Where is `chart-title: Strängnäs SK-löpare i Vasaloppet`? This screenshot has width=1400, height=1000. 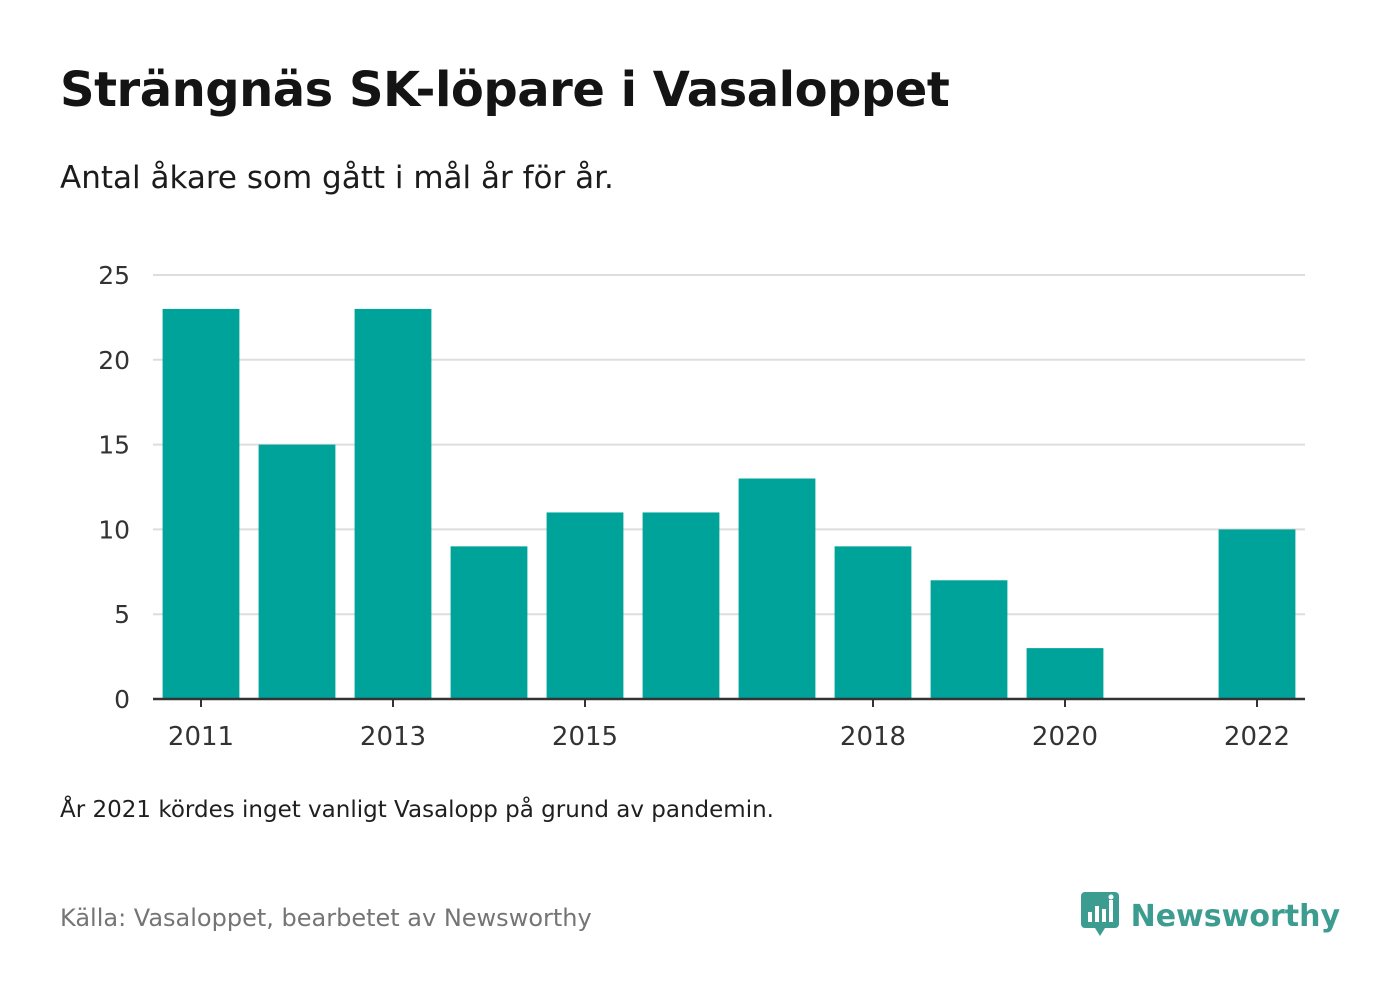 chart-title: Strängnäs SK-löpare i Vasaloppet is located at coordinates (505, 90).